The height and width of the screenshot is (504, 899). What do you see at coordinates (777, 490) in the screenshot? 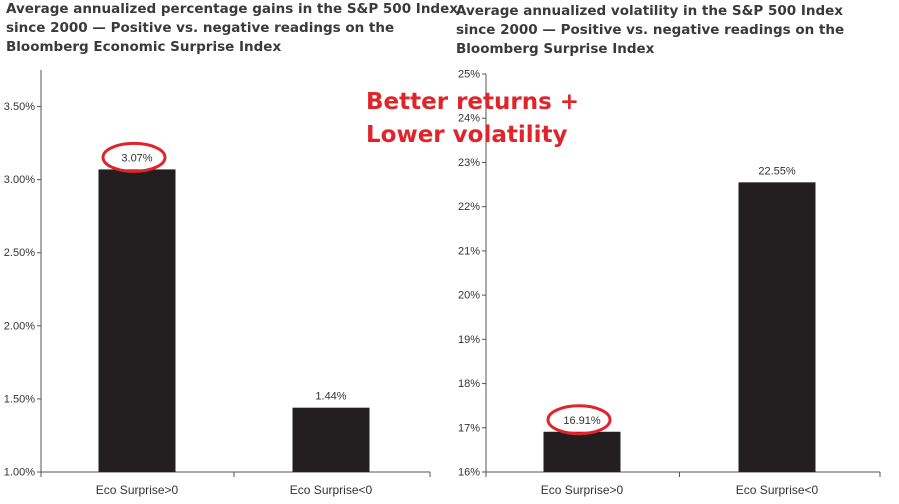
I see `right-category-label-2: Eco Surprise<0` at bounding box center [777, 490].